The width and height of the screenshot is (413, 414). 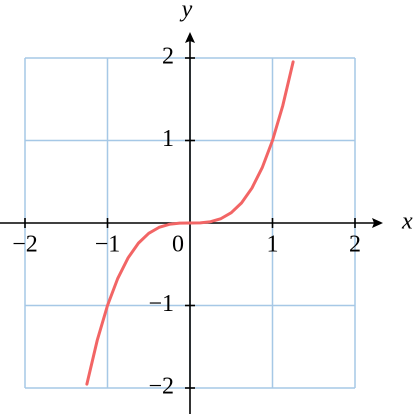 What do you see at coordinates (161, 304) in the screenshot?
I see `y-tick-label: −1` at bounding box center [161, 304].